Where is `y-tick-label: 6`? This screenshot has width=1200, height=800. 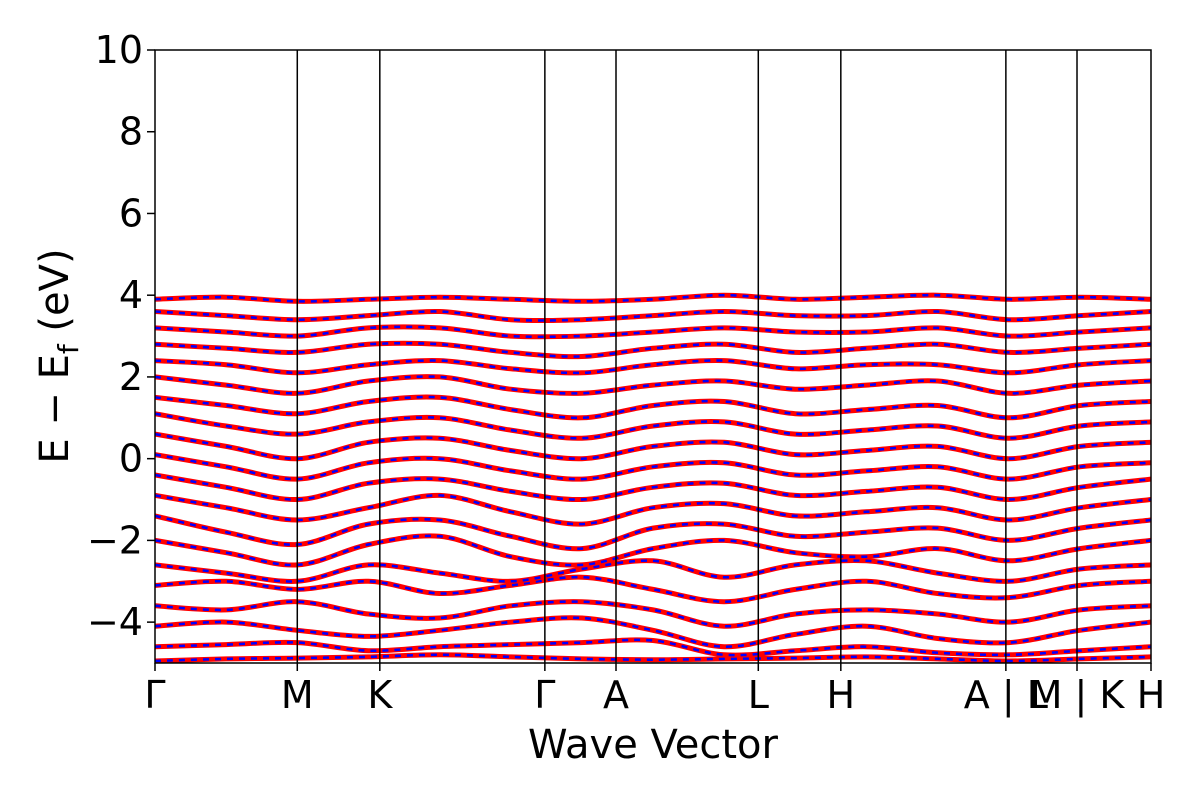
y-tick-label: 6 is located at coordinates (131, 213).